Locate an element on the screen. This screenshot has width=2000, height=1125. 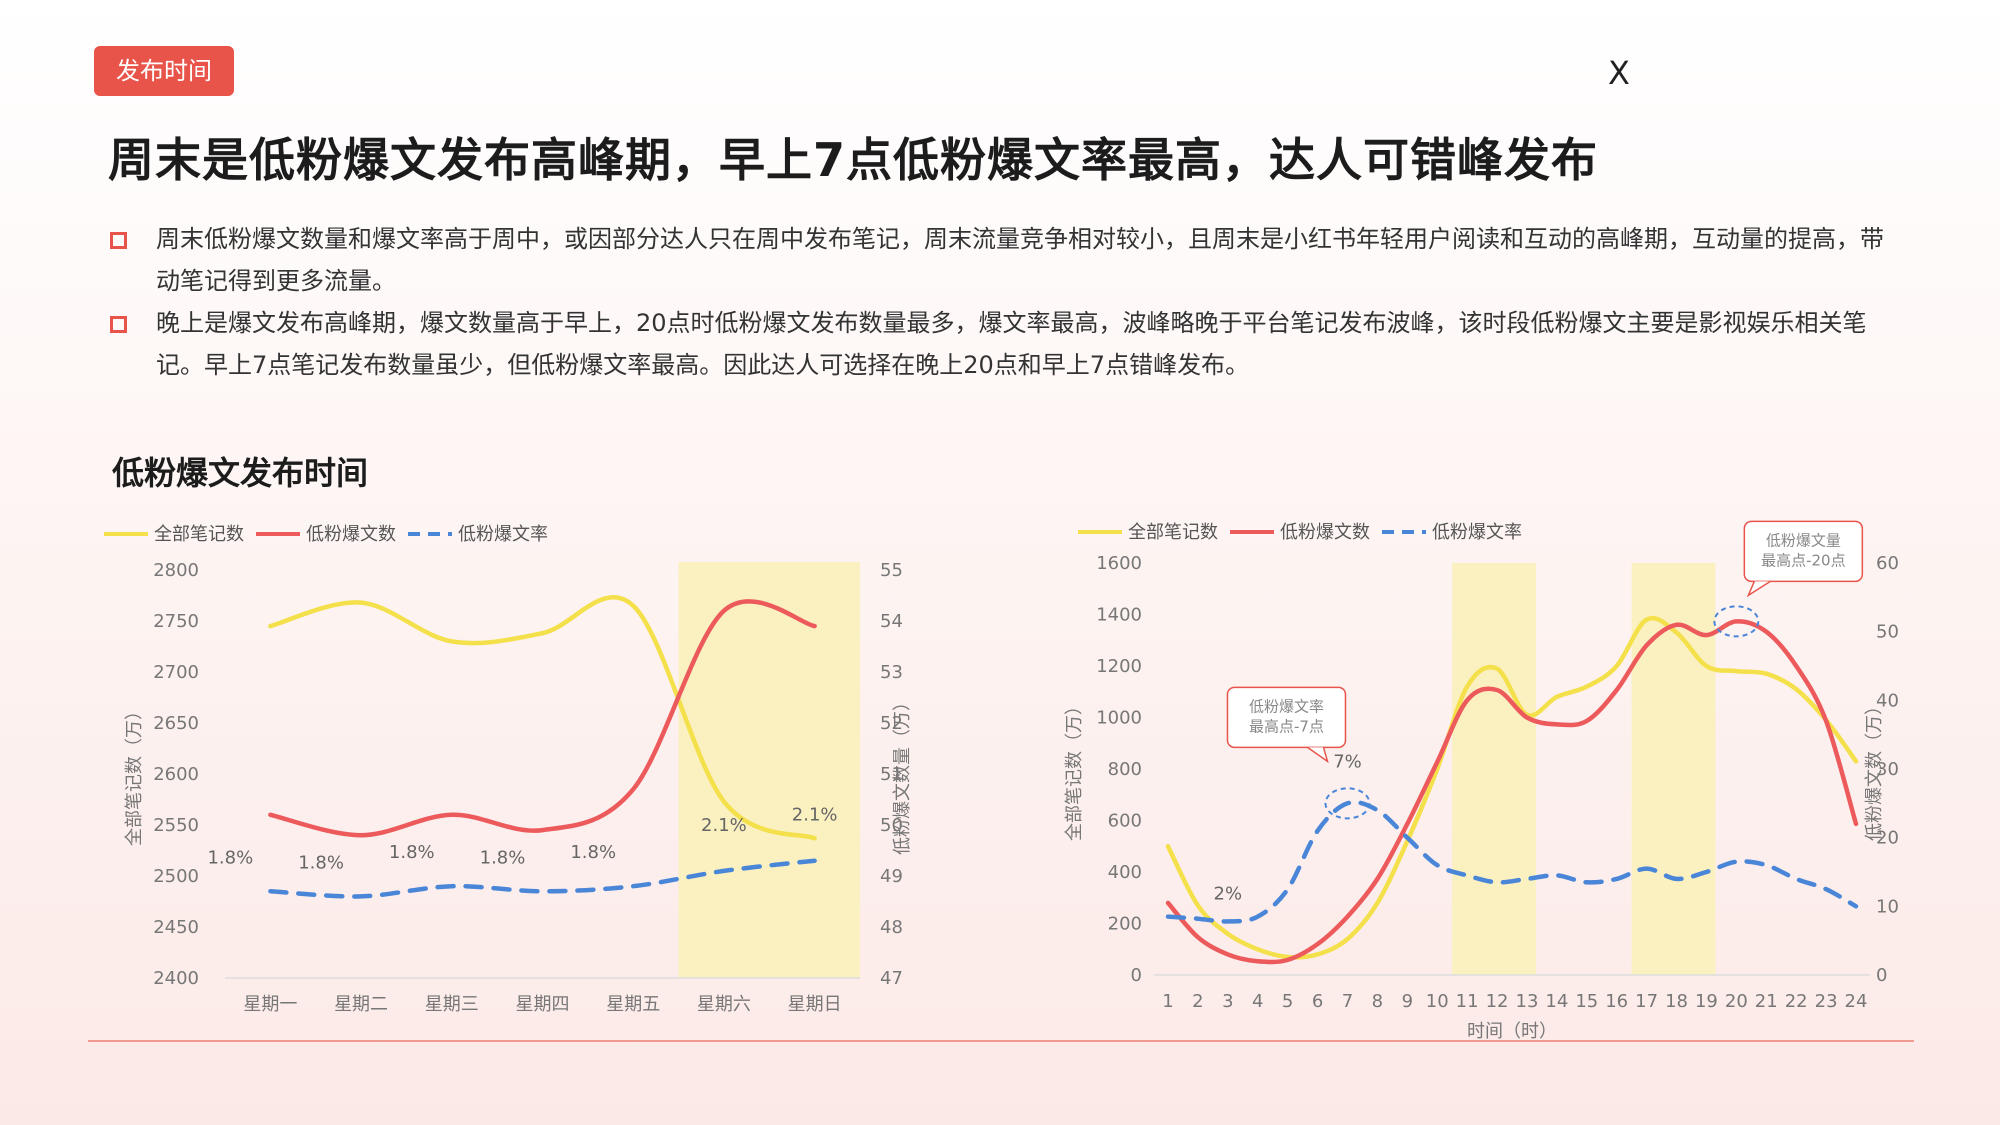
x-tick: 星期六 is located at coordinates (724, 1004).